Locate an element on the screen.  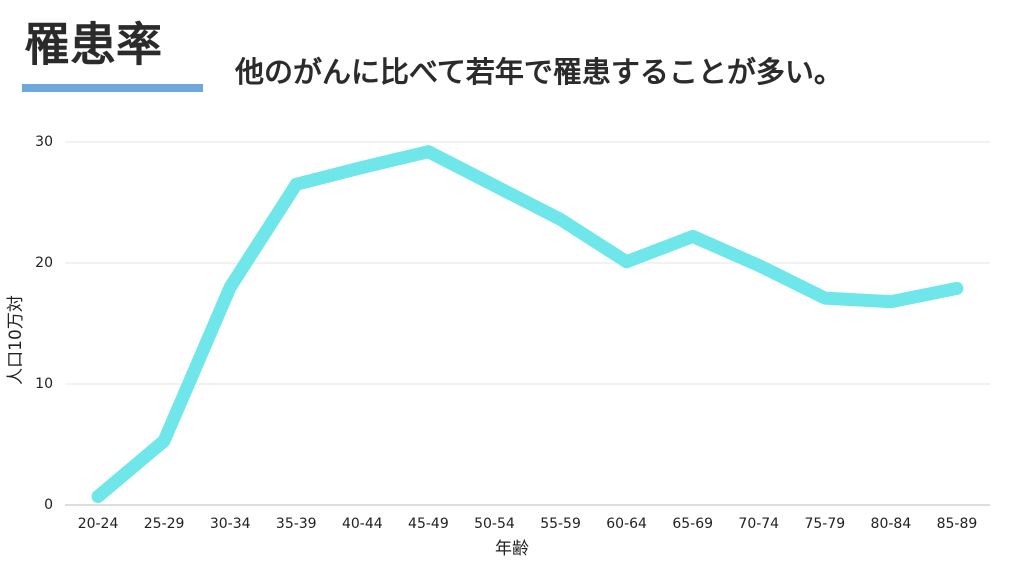
y-axis-label: 人口10万対 is located at coordinates (16, 340).